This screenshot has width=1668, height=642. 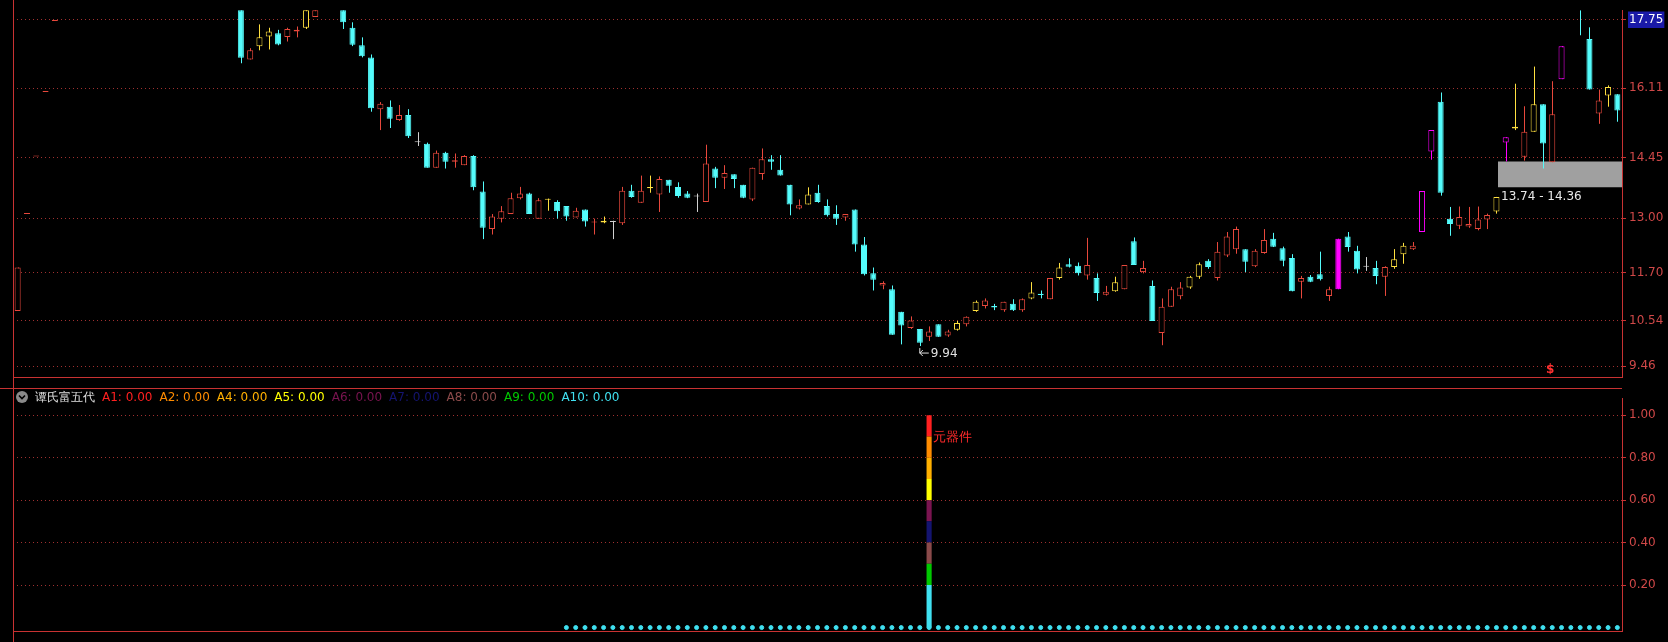 What do you see at coordinates (1646, 320) in the screenshot?
I see `y-tick-label: 10.54` at bounding box center [1646, 320].